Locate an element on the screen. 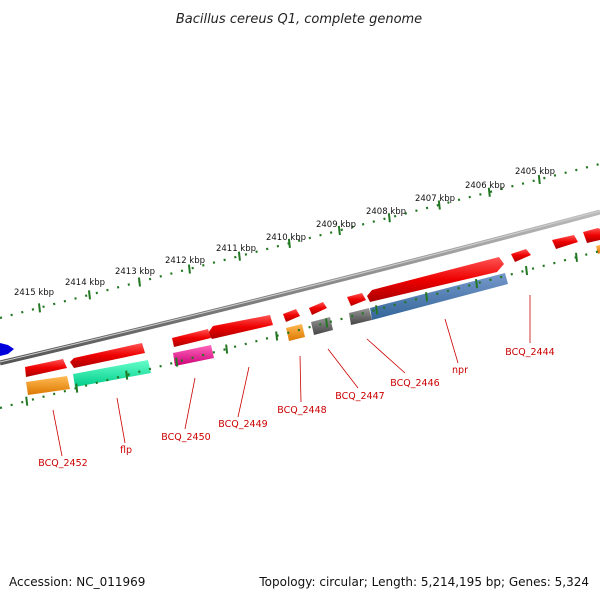 The height and width of the screenshot is (600, 600). gray-feature-bcq2447 is located at coordinates (322, 326).